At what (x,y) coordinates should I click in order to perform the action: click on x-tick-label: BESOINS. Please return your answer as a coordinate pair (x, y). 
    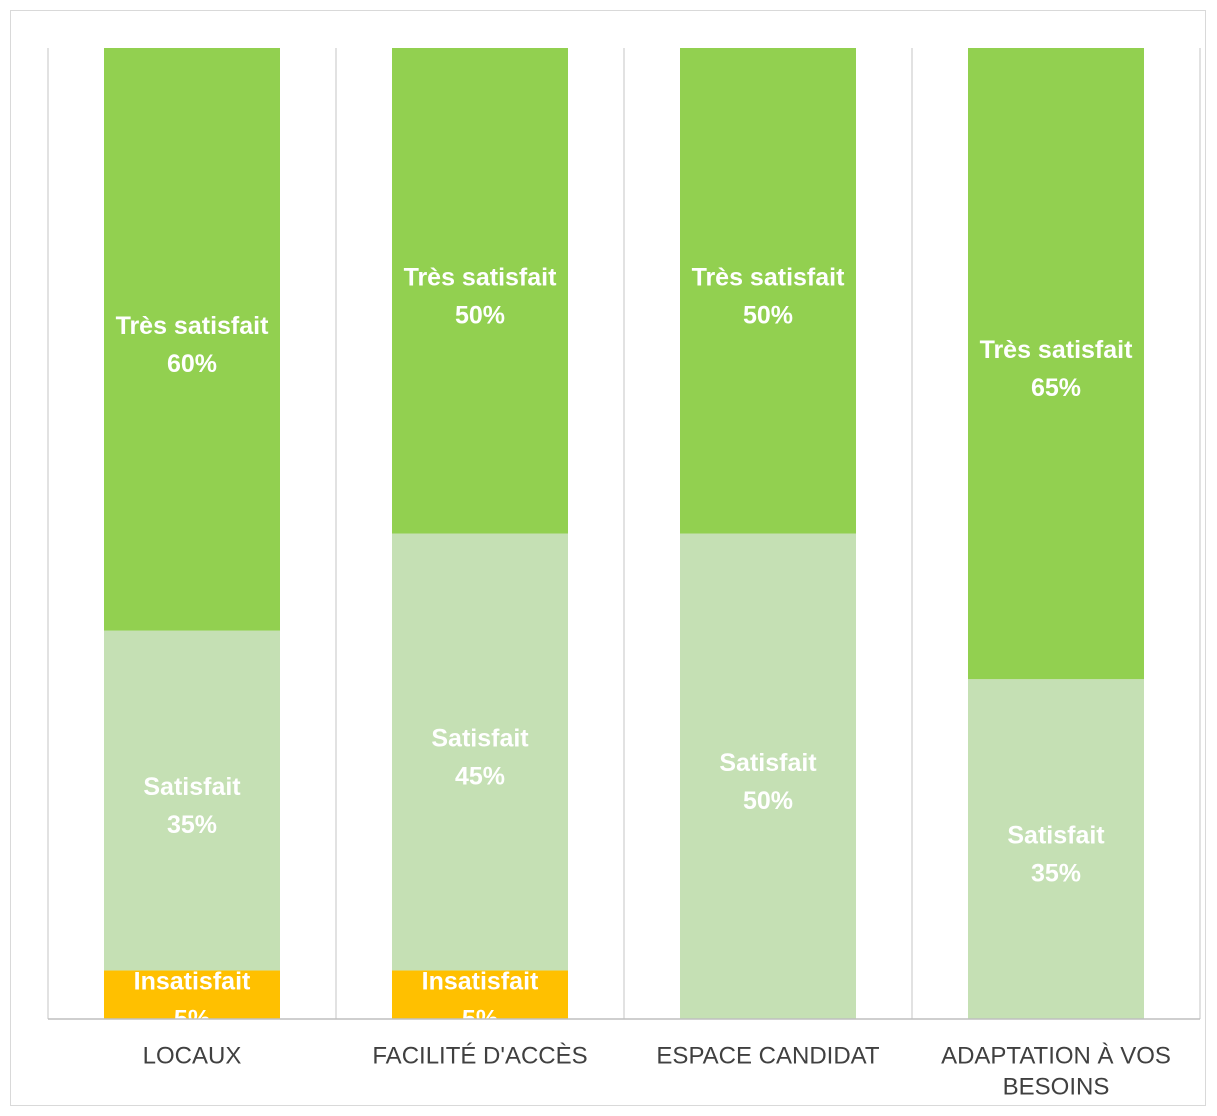
    Looking at the image, I should click on (1056, 1086).